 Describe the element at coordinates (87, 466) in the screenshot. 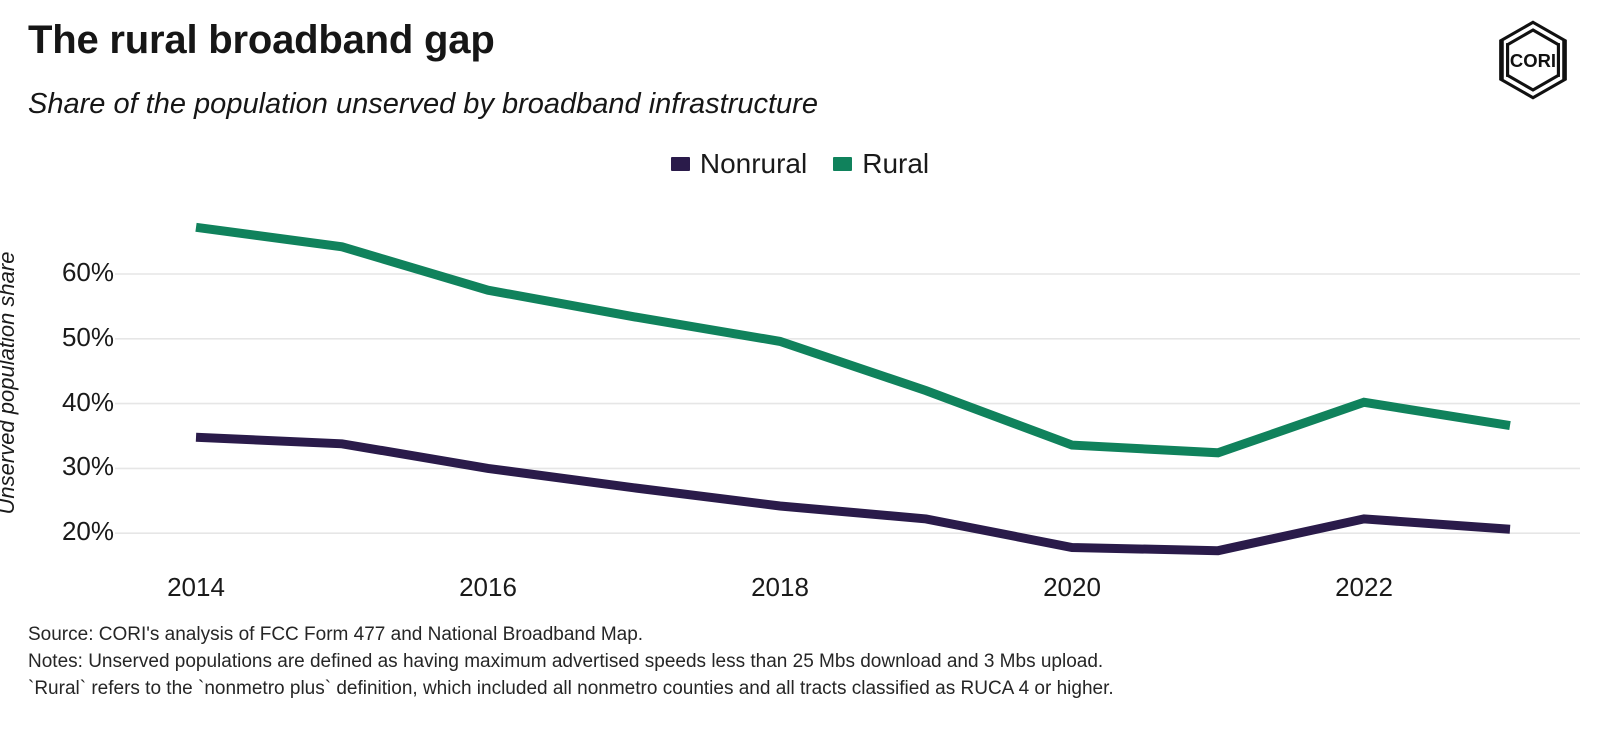

I see `y-tick-label: 30%` at that location.